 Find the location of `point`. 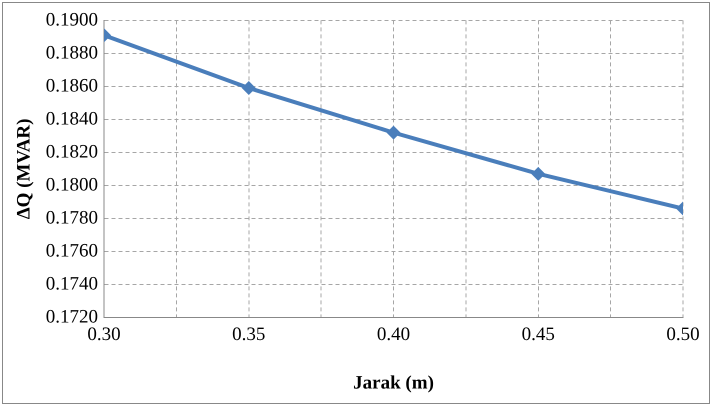

point is located at coordinates (393, 133).